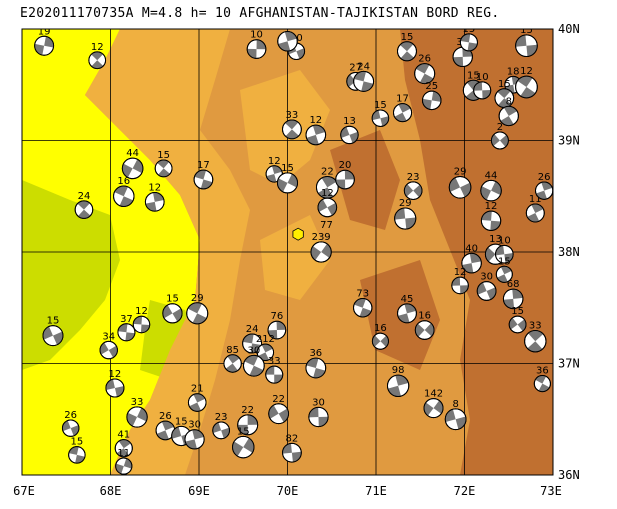  I want to click on focal-mechanism: 24, so click(364, 76).